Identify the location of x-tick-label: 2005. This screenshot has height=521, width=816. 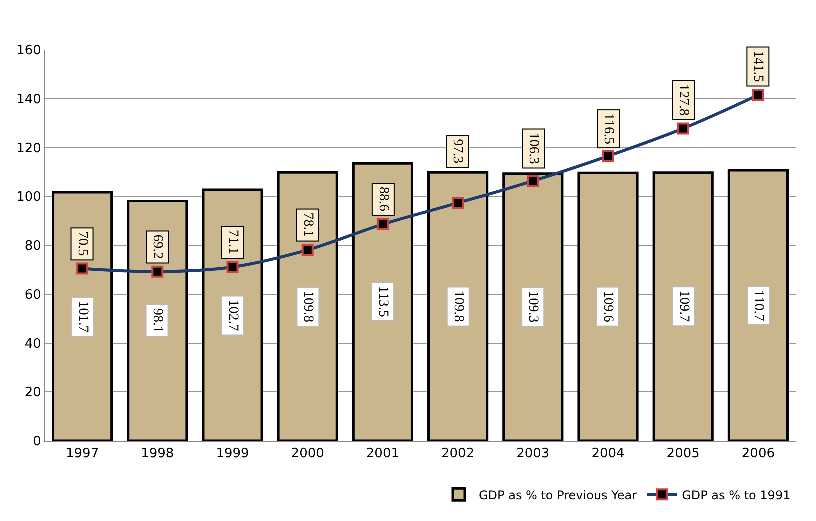
(683, 454).